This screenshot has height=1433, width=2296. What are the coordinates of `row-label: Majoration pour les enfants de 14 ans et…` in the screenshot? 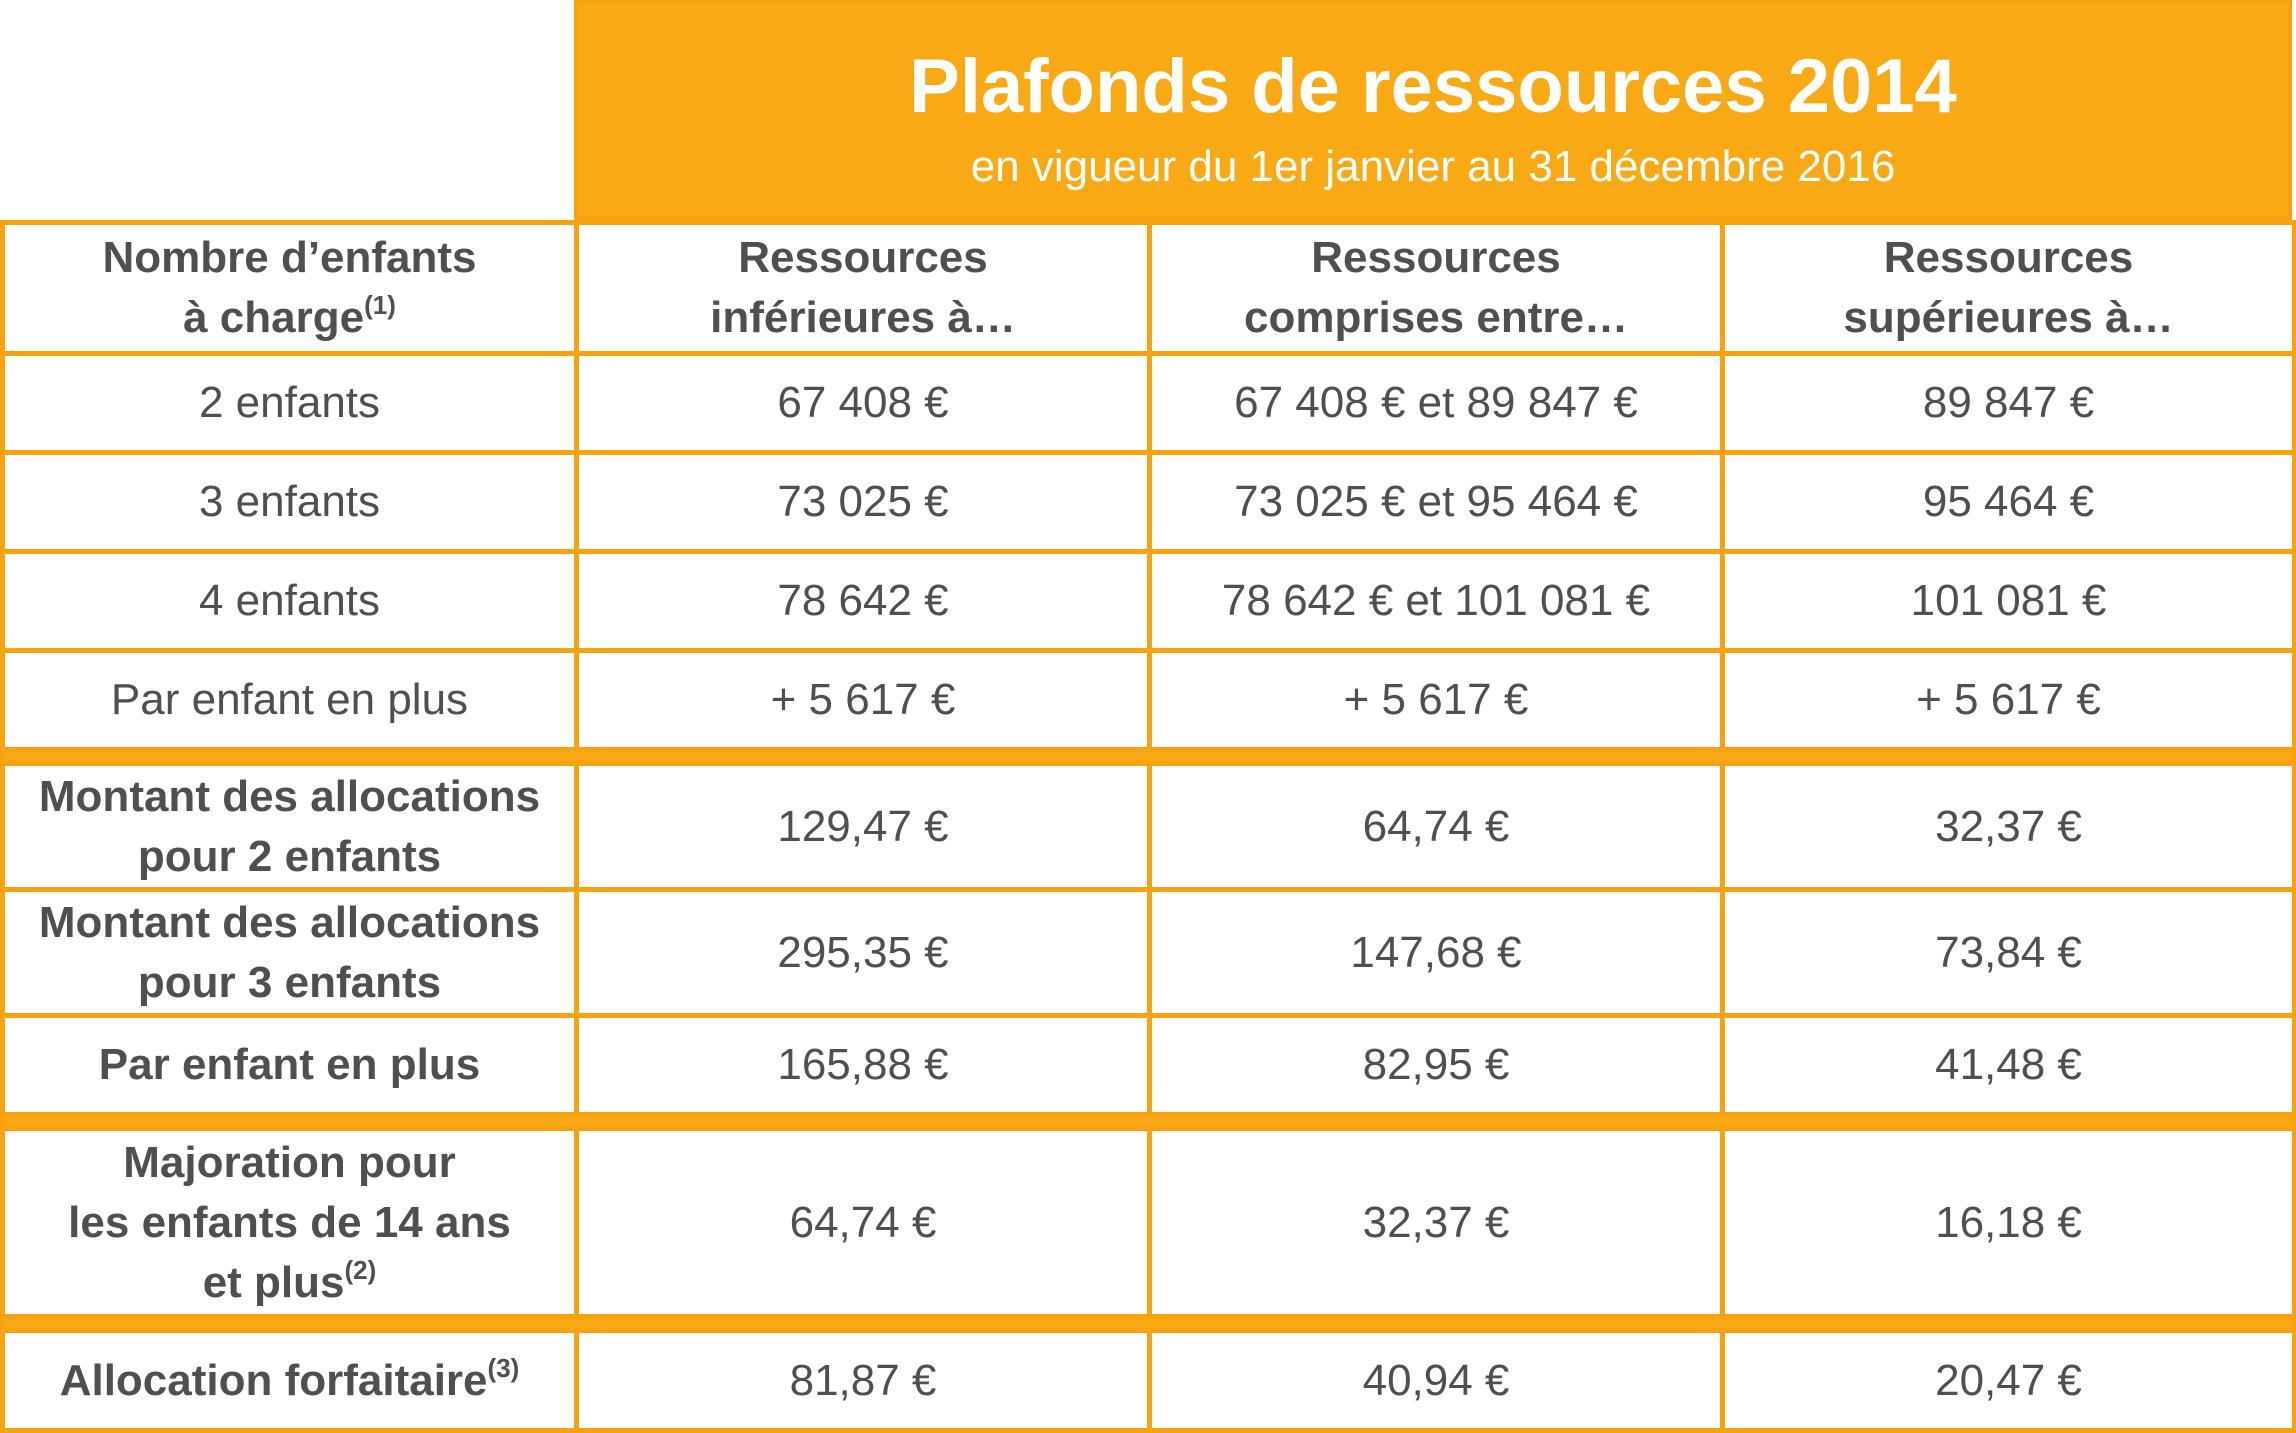 It's located at (289, 1222).